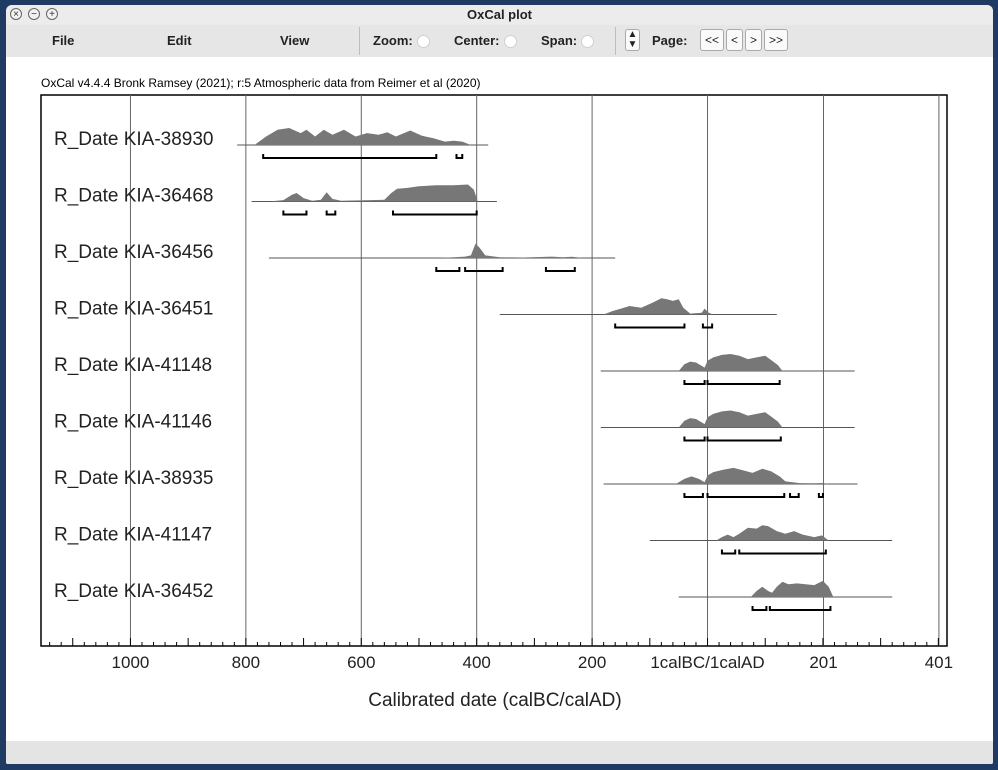 The image size is (998, 770). Describe the element at coordinates (559, 40) in the screenshot. I see `span-label: Span:` at that location.